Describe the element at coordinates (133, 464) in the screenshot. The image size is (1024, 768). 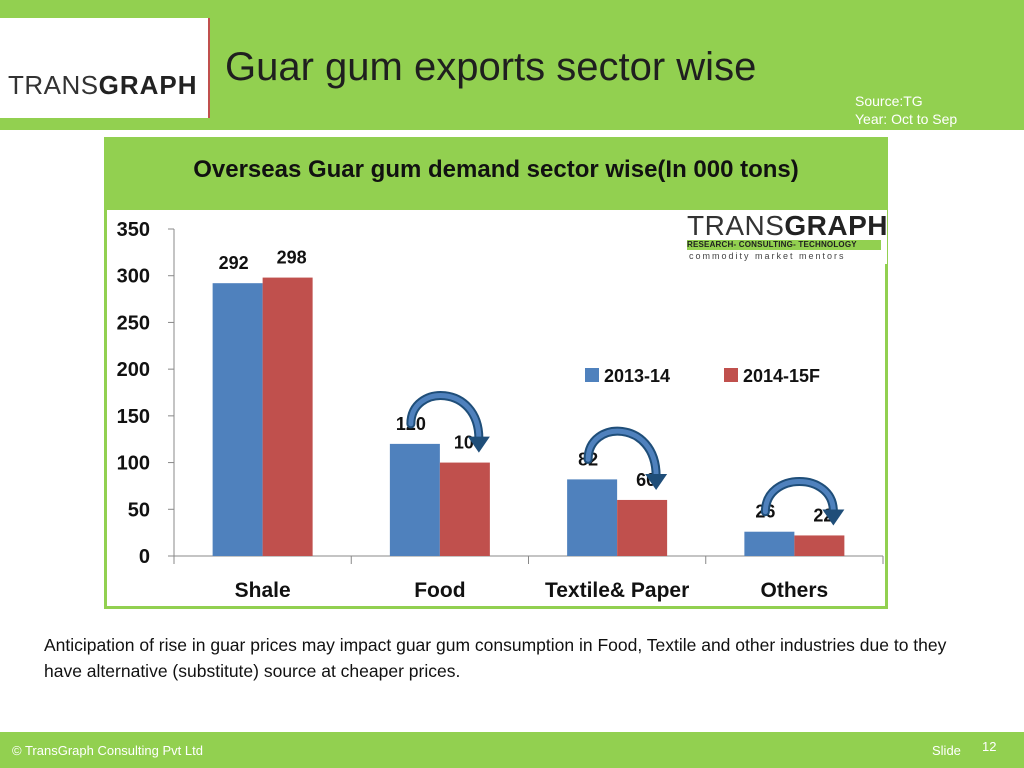
I see `y-tick-label: 100` at that location.